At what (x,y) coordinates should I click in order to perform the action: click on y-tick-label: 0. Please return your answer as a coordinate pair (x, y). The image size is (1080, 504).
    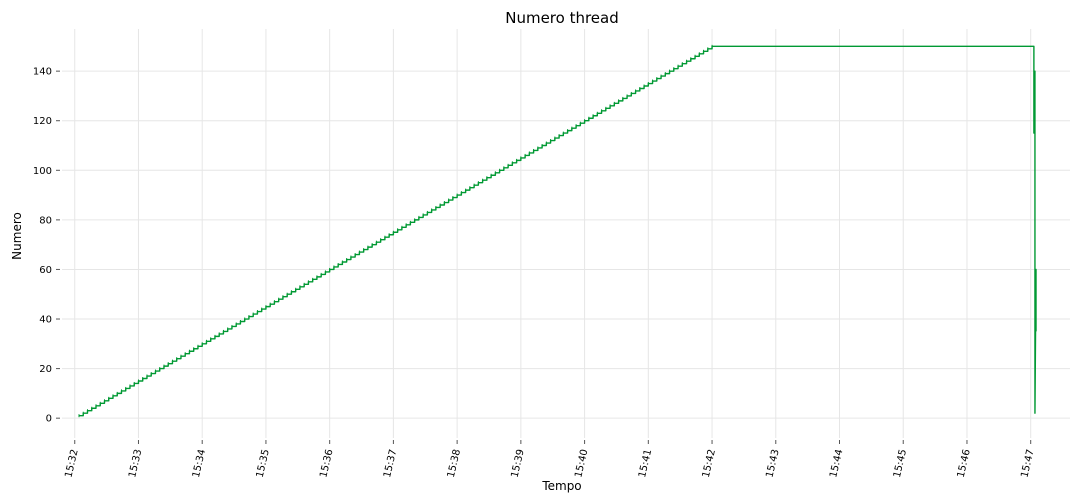
    Looking at the image, I should click on (49, 419).